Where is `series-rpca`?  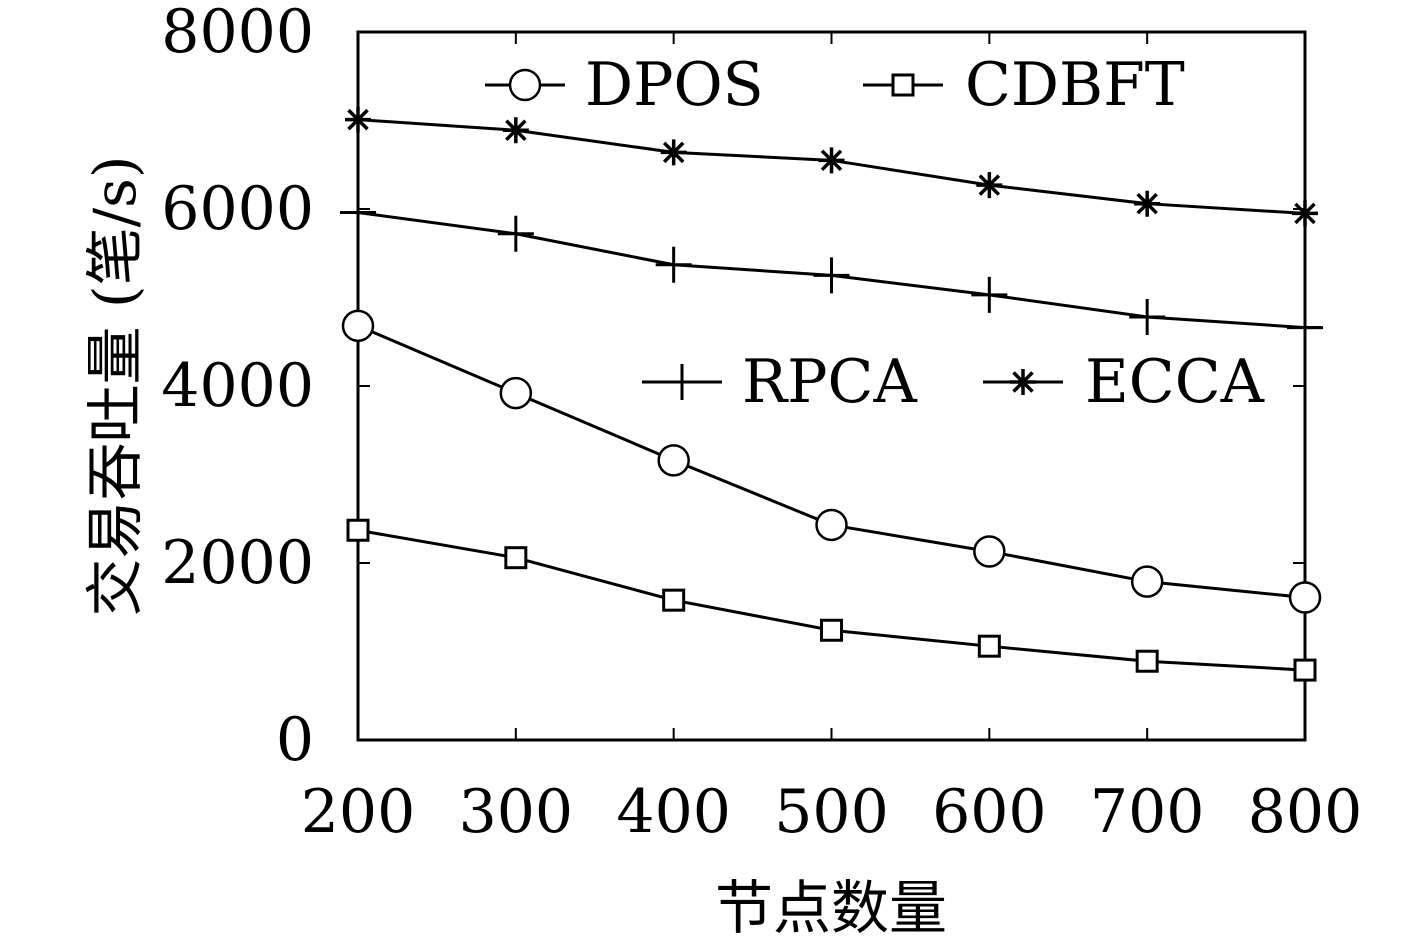 series-rpca is located at coordinates (831, 270).